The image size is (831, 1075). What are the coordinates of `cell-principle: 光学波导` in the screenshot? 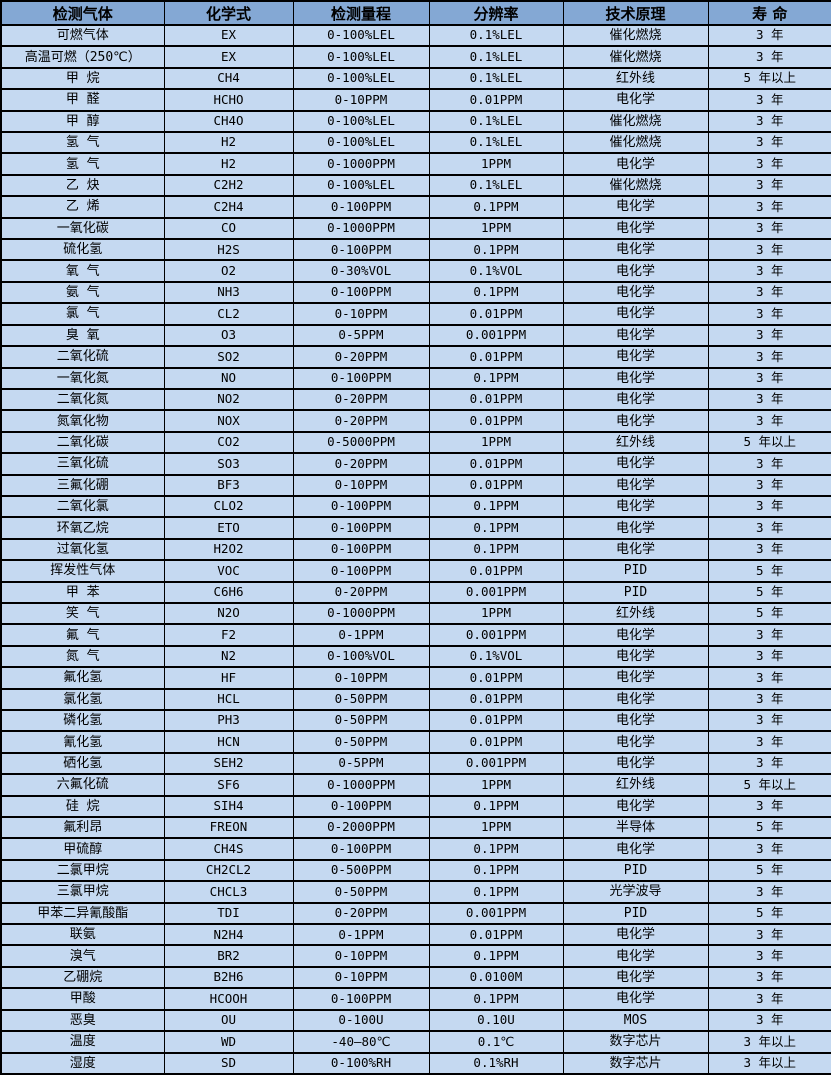 It's located at (635, 892).